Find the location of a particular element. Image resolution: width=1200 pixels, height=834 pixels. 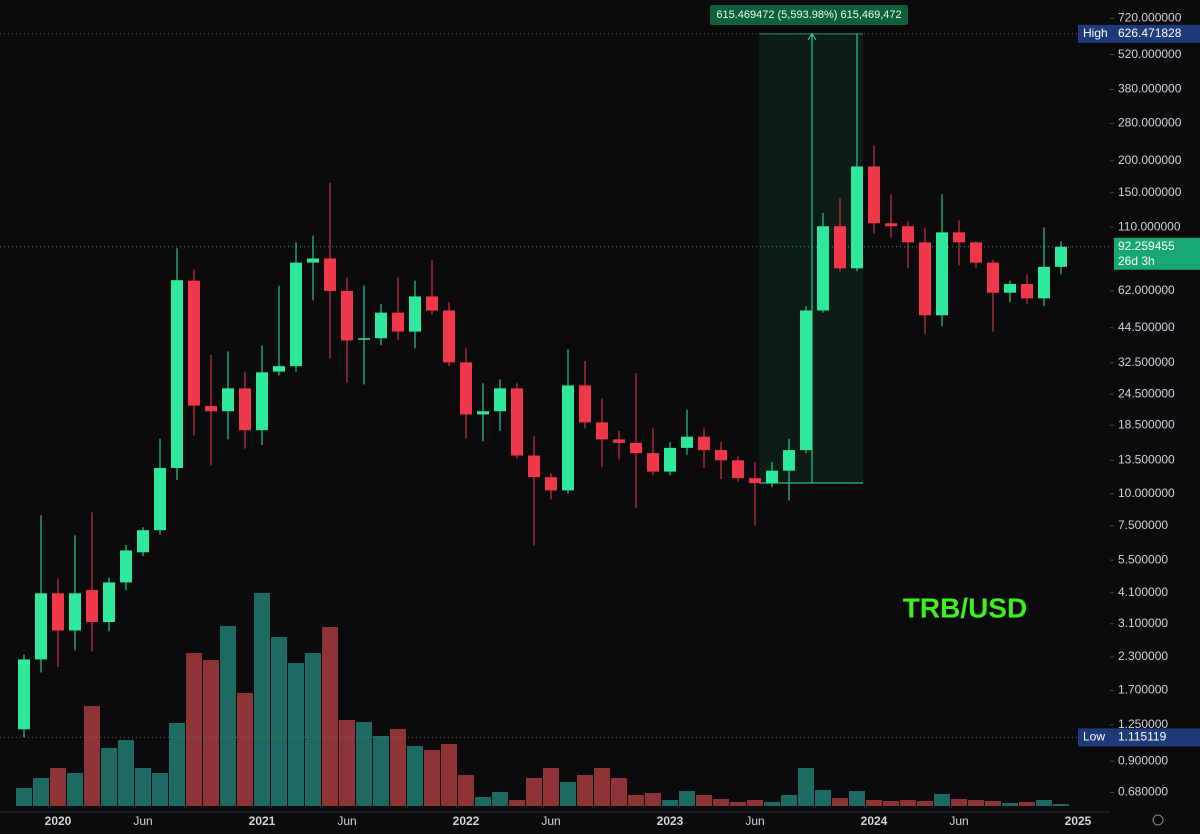

low-tag-name: Low is located at coordinates (1094, 737).